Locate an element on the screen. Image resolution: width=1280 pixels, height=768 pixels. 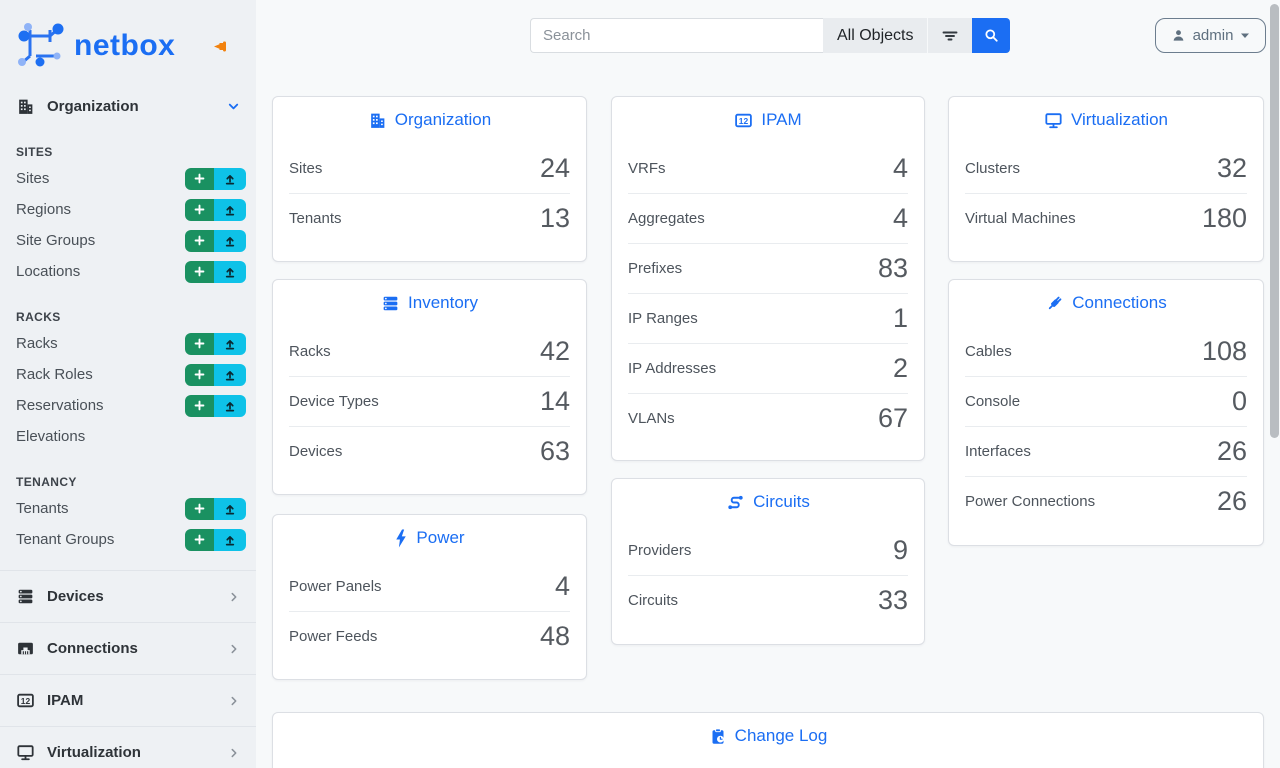
stat-row: Sites 24 is located at coordinates (429, 168).